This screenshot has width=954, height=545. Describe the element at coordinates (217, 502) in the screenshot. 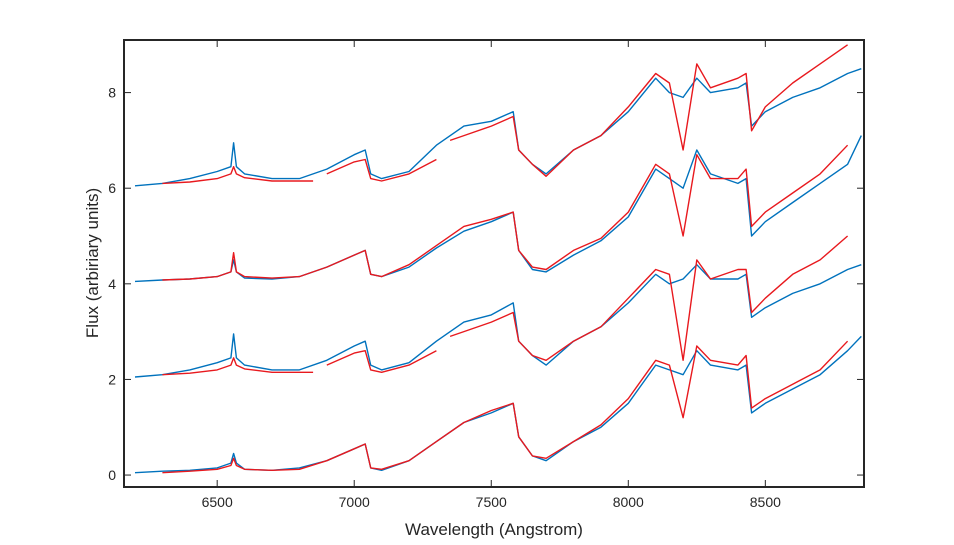

I see `x-tick-label: 6500` at that location.